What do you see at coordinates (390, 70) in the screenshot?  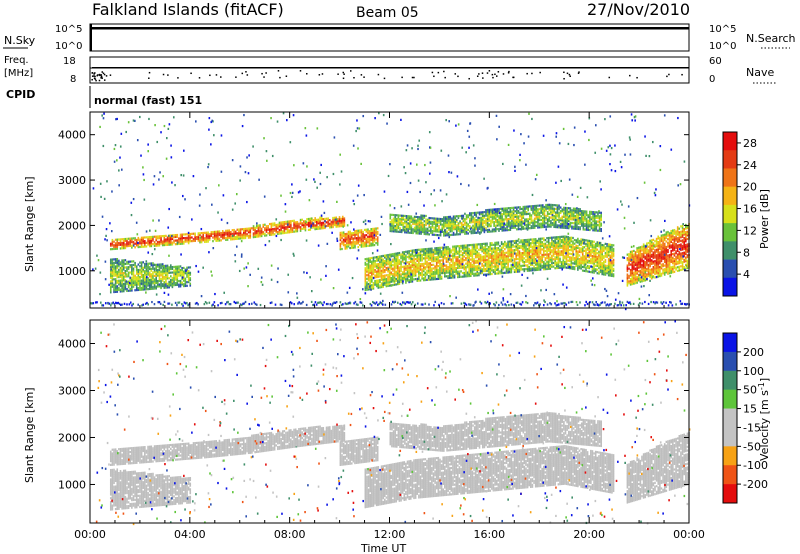 I see `freq-panel: Freq. [MHz] 18 8 60 0 Nave` at bounding box center [390, 70].